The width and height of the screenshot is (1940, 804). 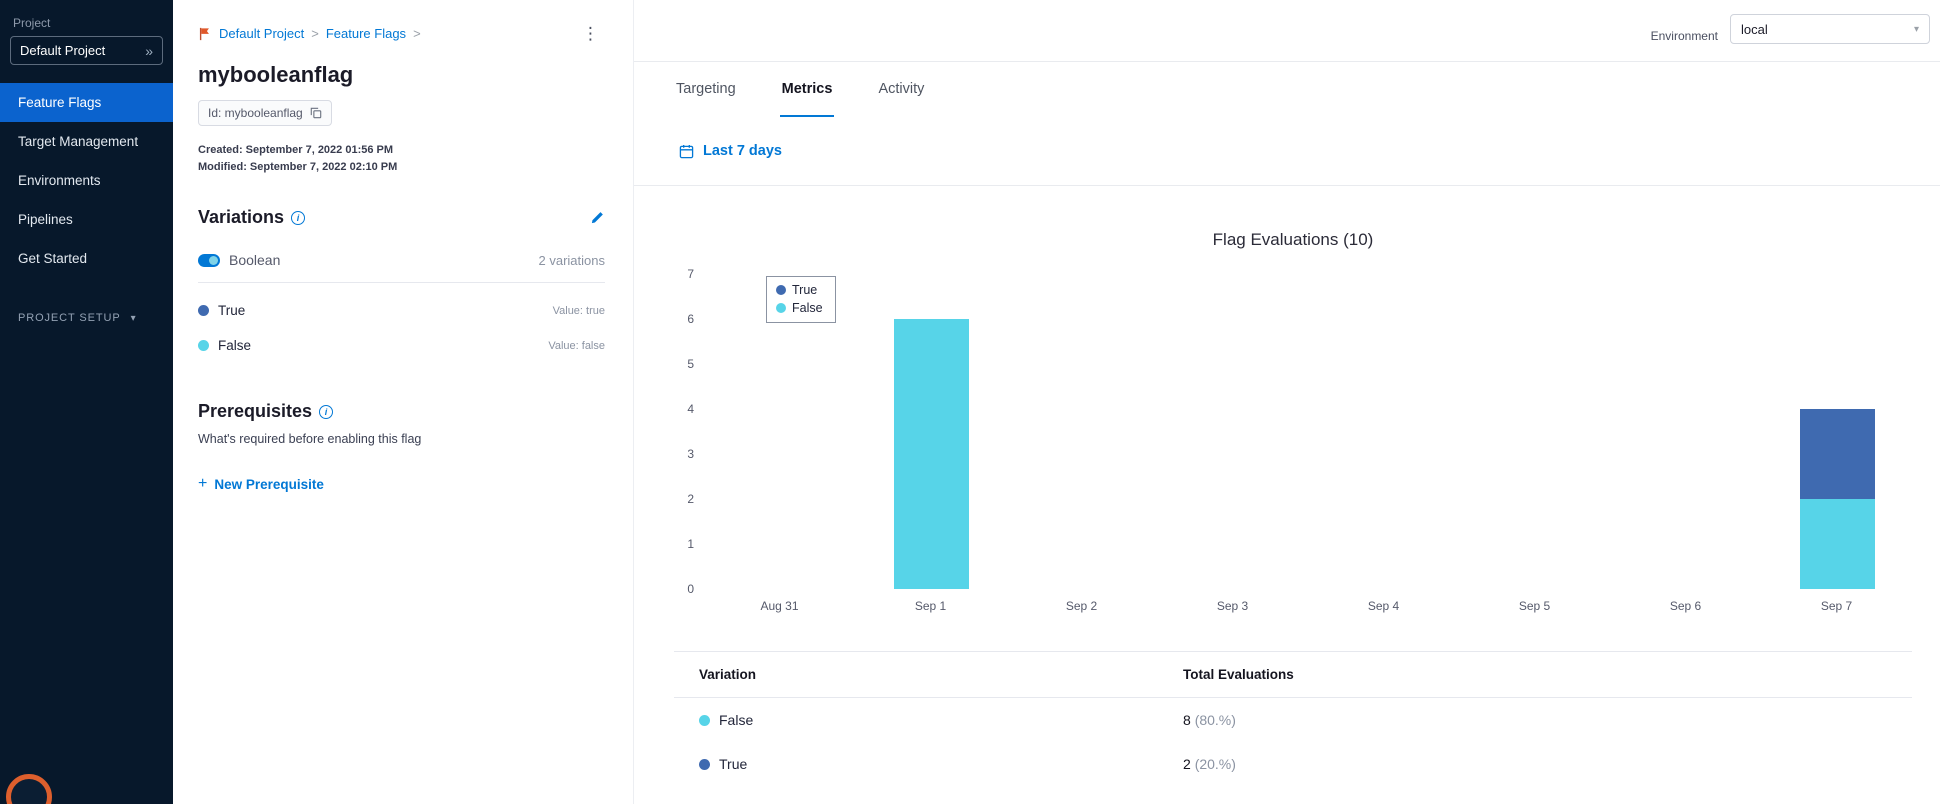 I want to click on date-range-button: Last 7 days, so click(x=742, y=151).